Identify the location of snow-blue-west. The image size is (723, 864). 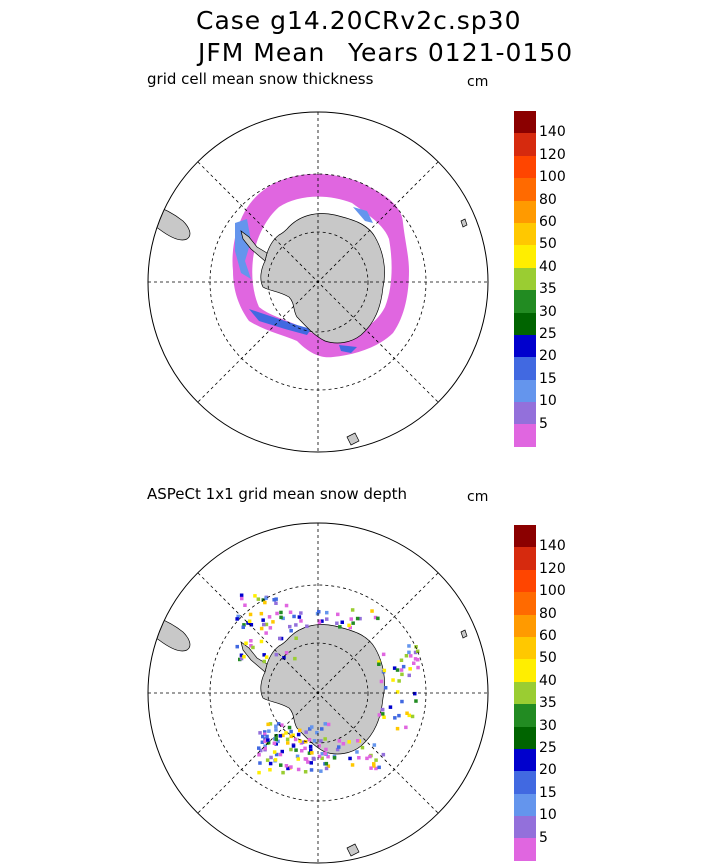
(243, 249).